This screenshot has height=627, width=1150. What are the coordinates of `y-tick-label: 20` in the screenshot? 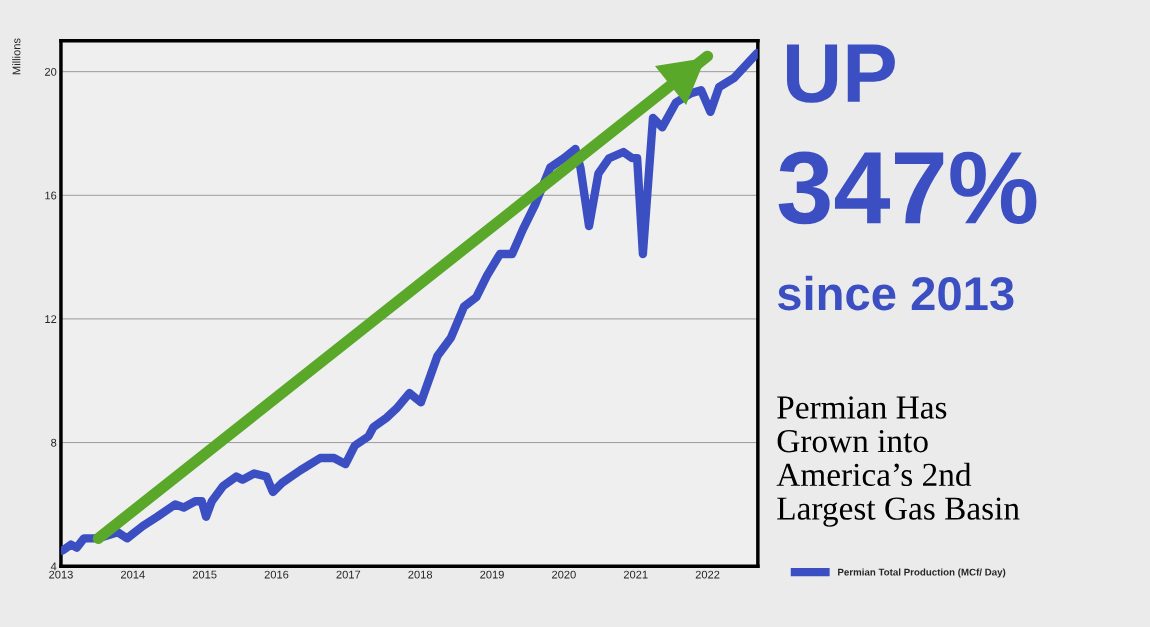 It's located at (50, 71).